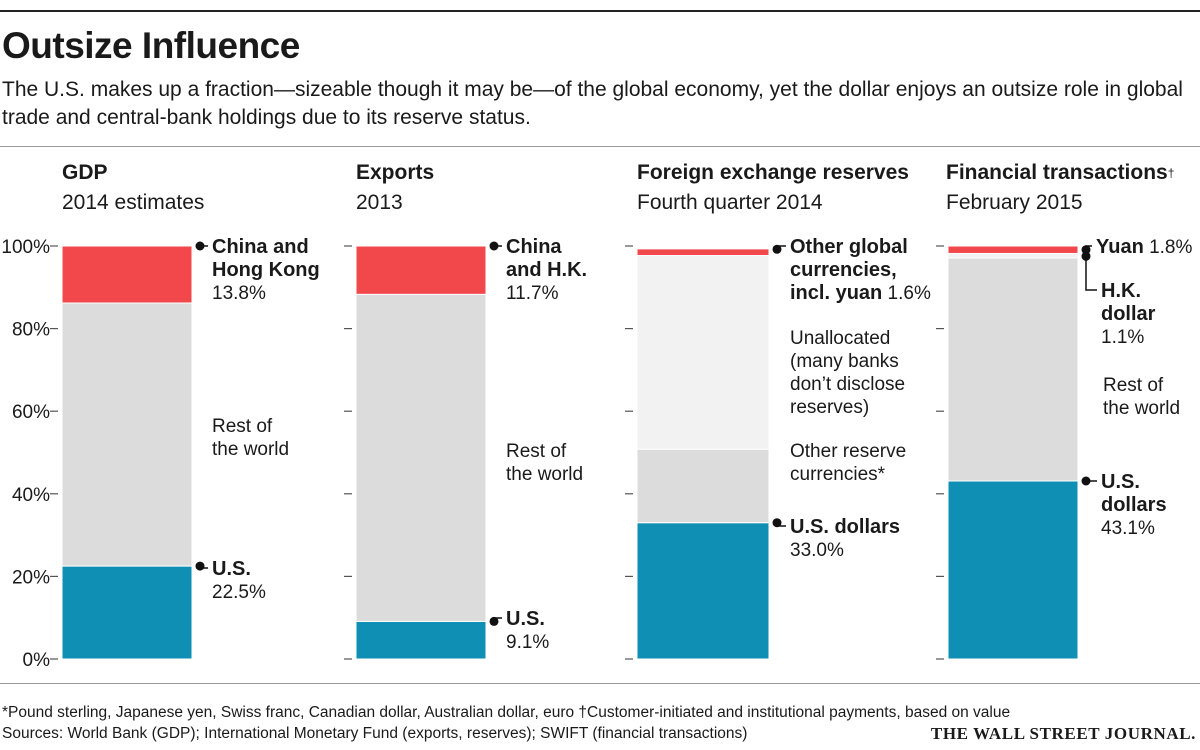  Describe the element at coordinates (1013, 249) in the screenshot. I see `bar-segment-yuan` at that location.